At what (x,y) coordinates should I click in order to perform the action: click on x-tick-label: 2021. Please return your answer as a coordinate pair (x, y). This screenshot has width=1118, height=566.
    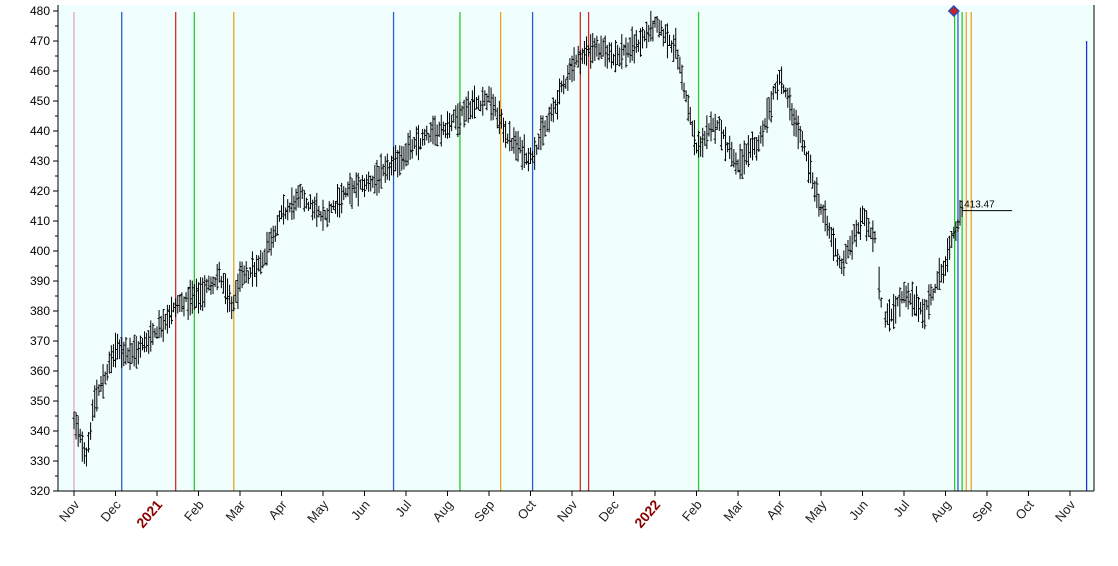
    Looking at the image, I should click on (149, 513).